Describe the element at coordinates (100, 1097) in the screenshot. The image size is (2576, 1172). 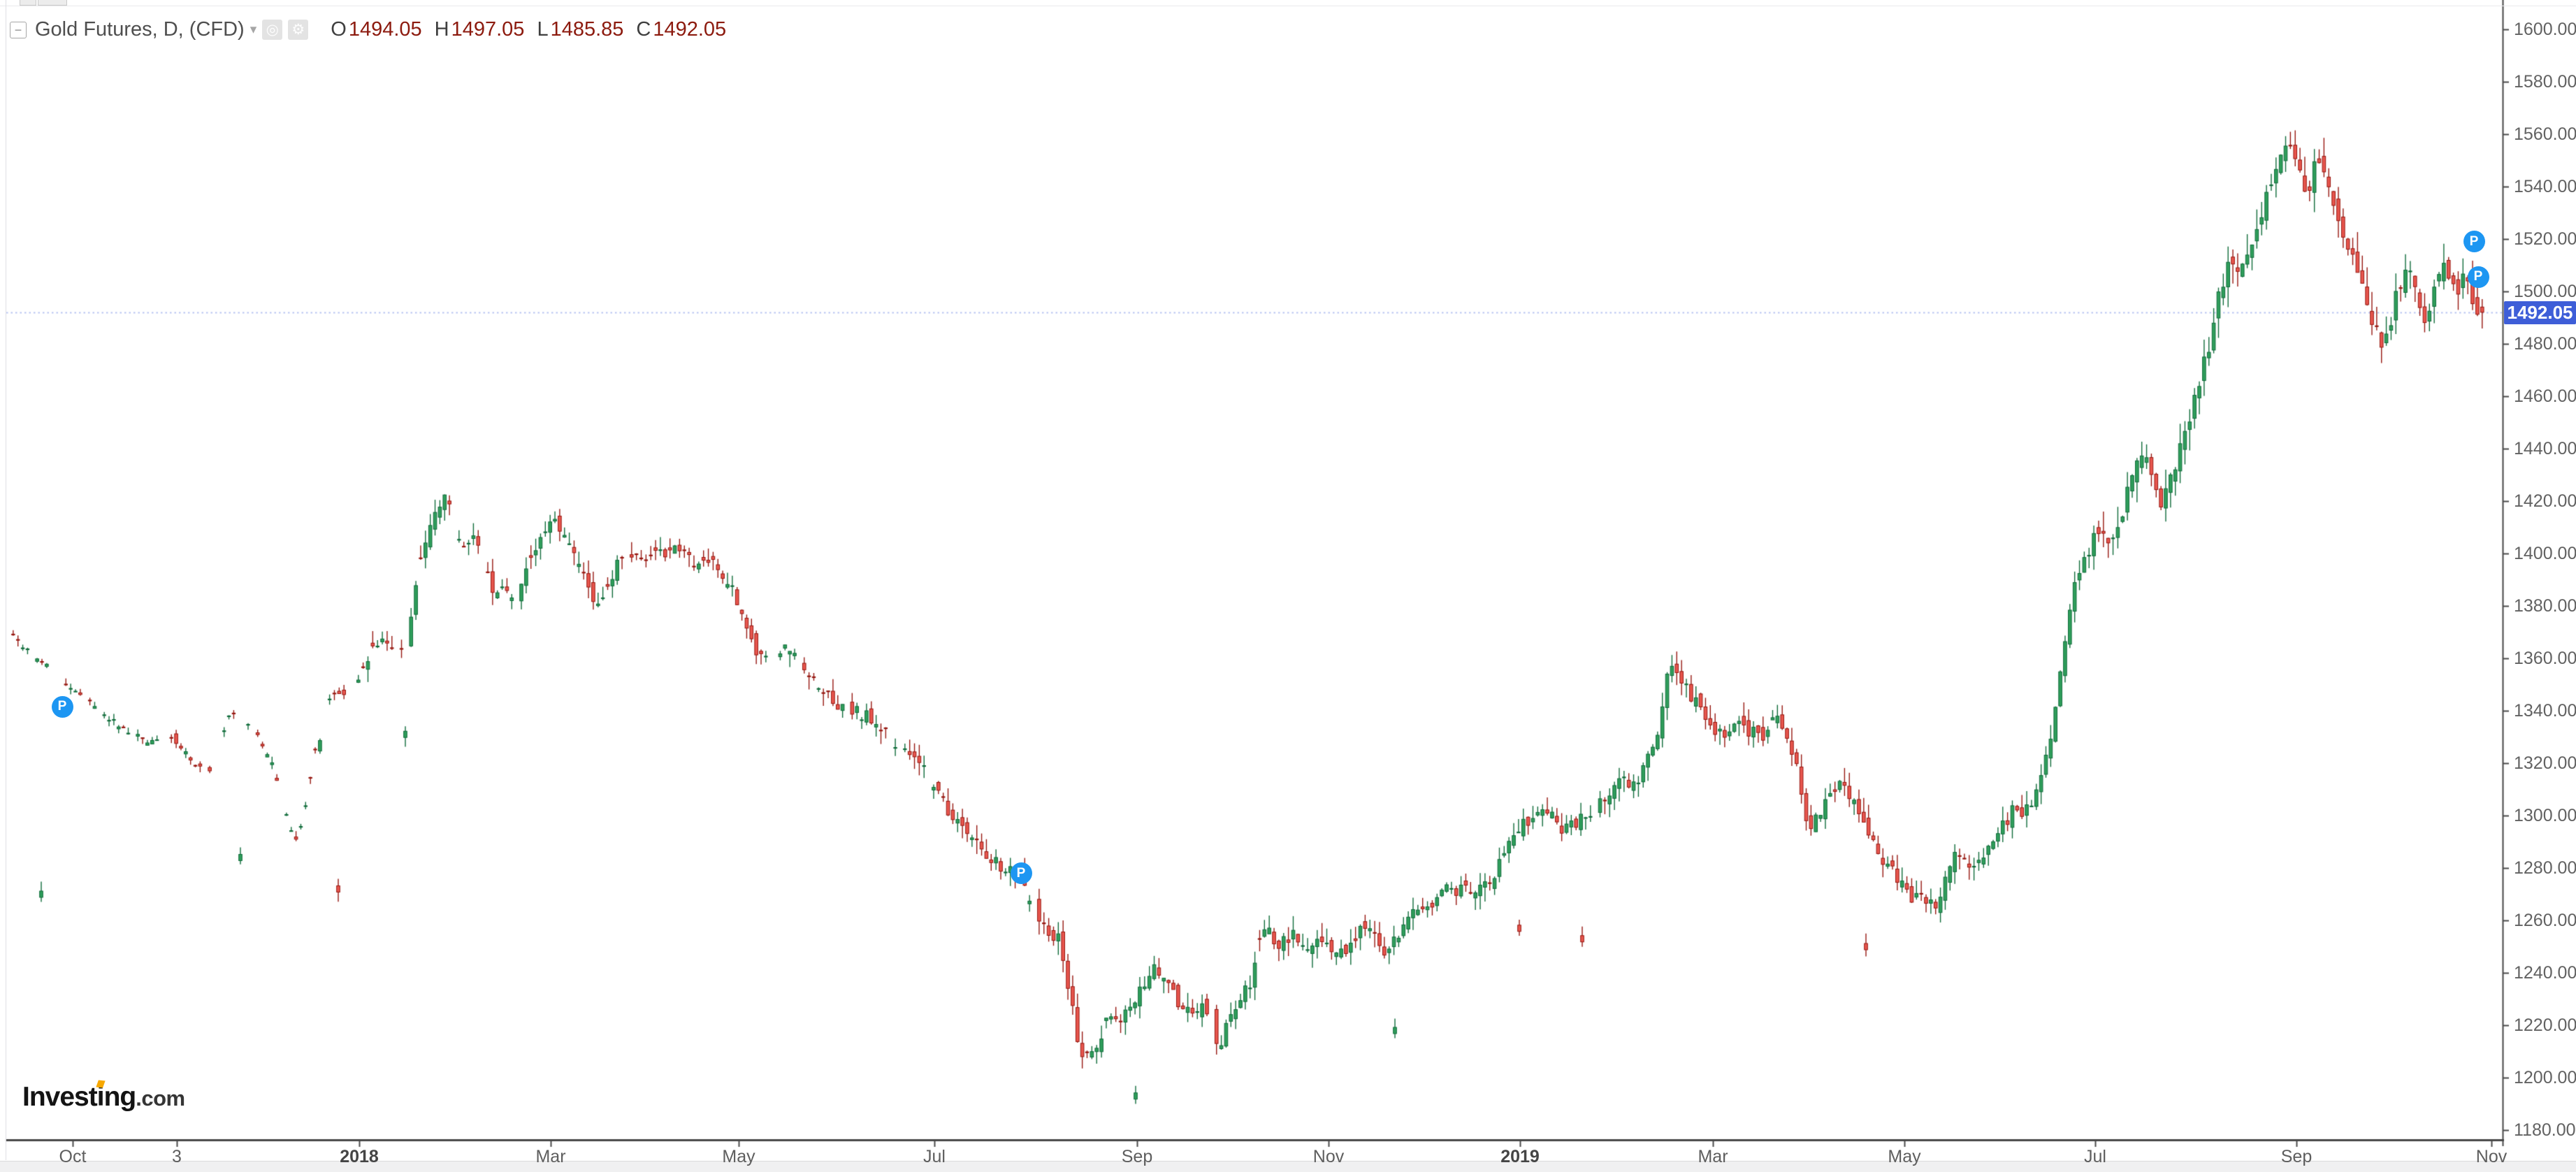
I see `logo-accent-i: i` at that location.